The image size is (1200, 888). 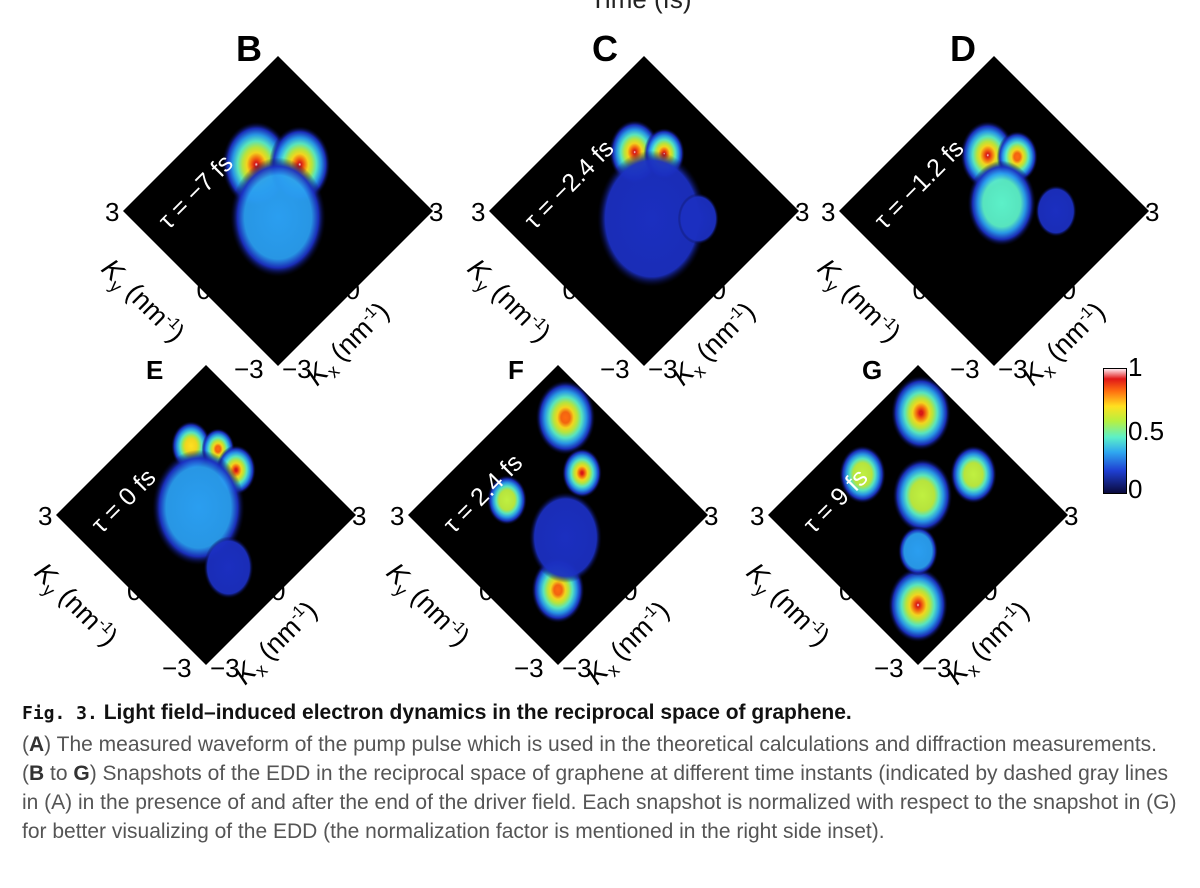 What do you see at coordinates (37, 773) in the screenshot?
I see `caption-letter-b: B` at bounding box center [37, 773].